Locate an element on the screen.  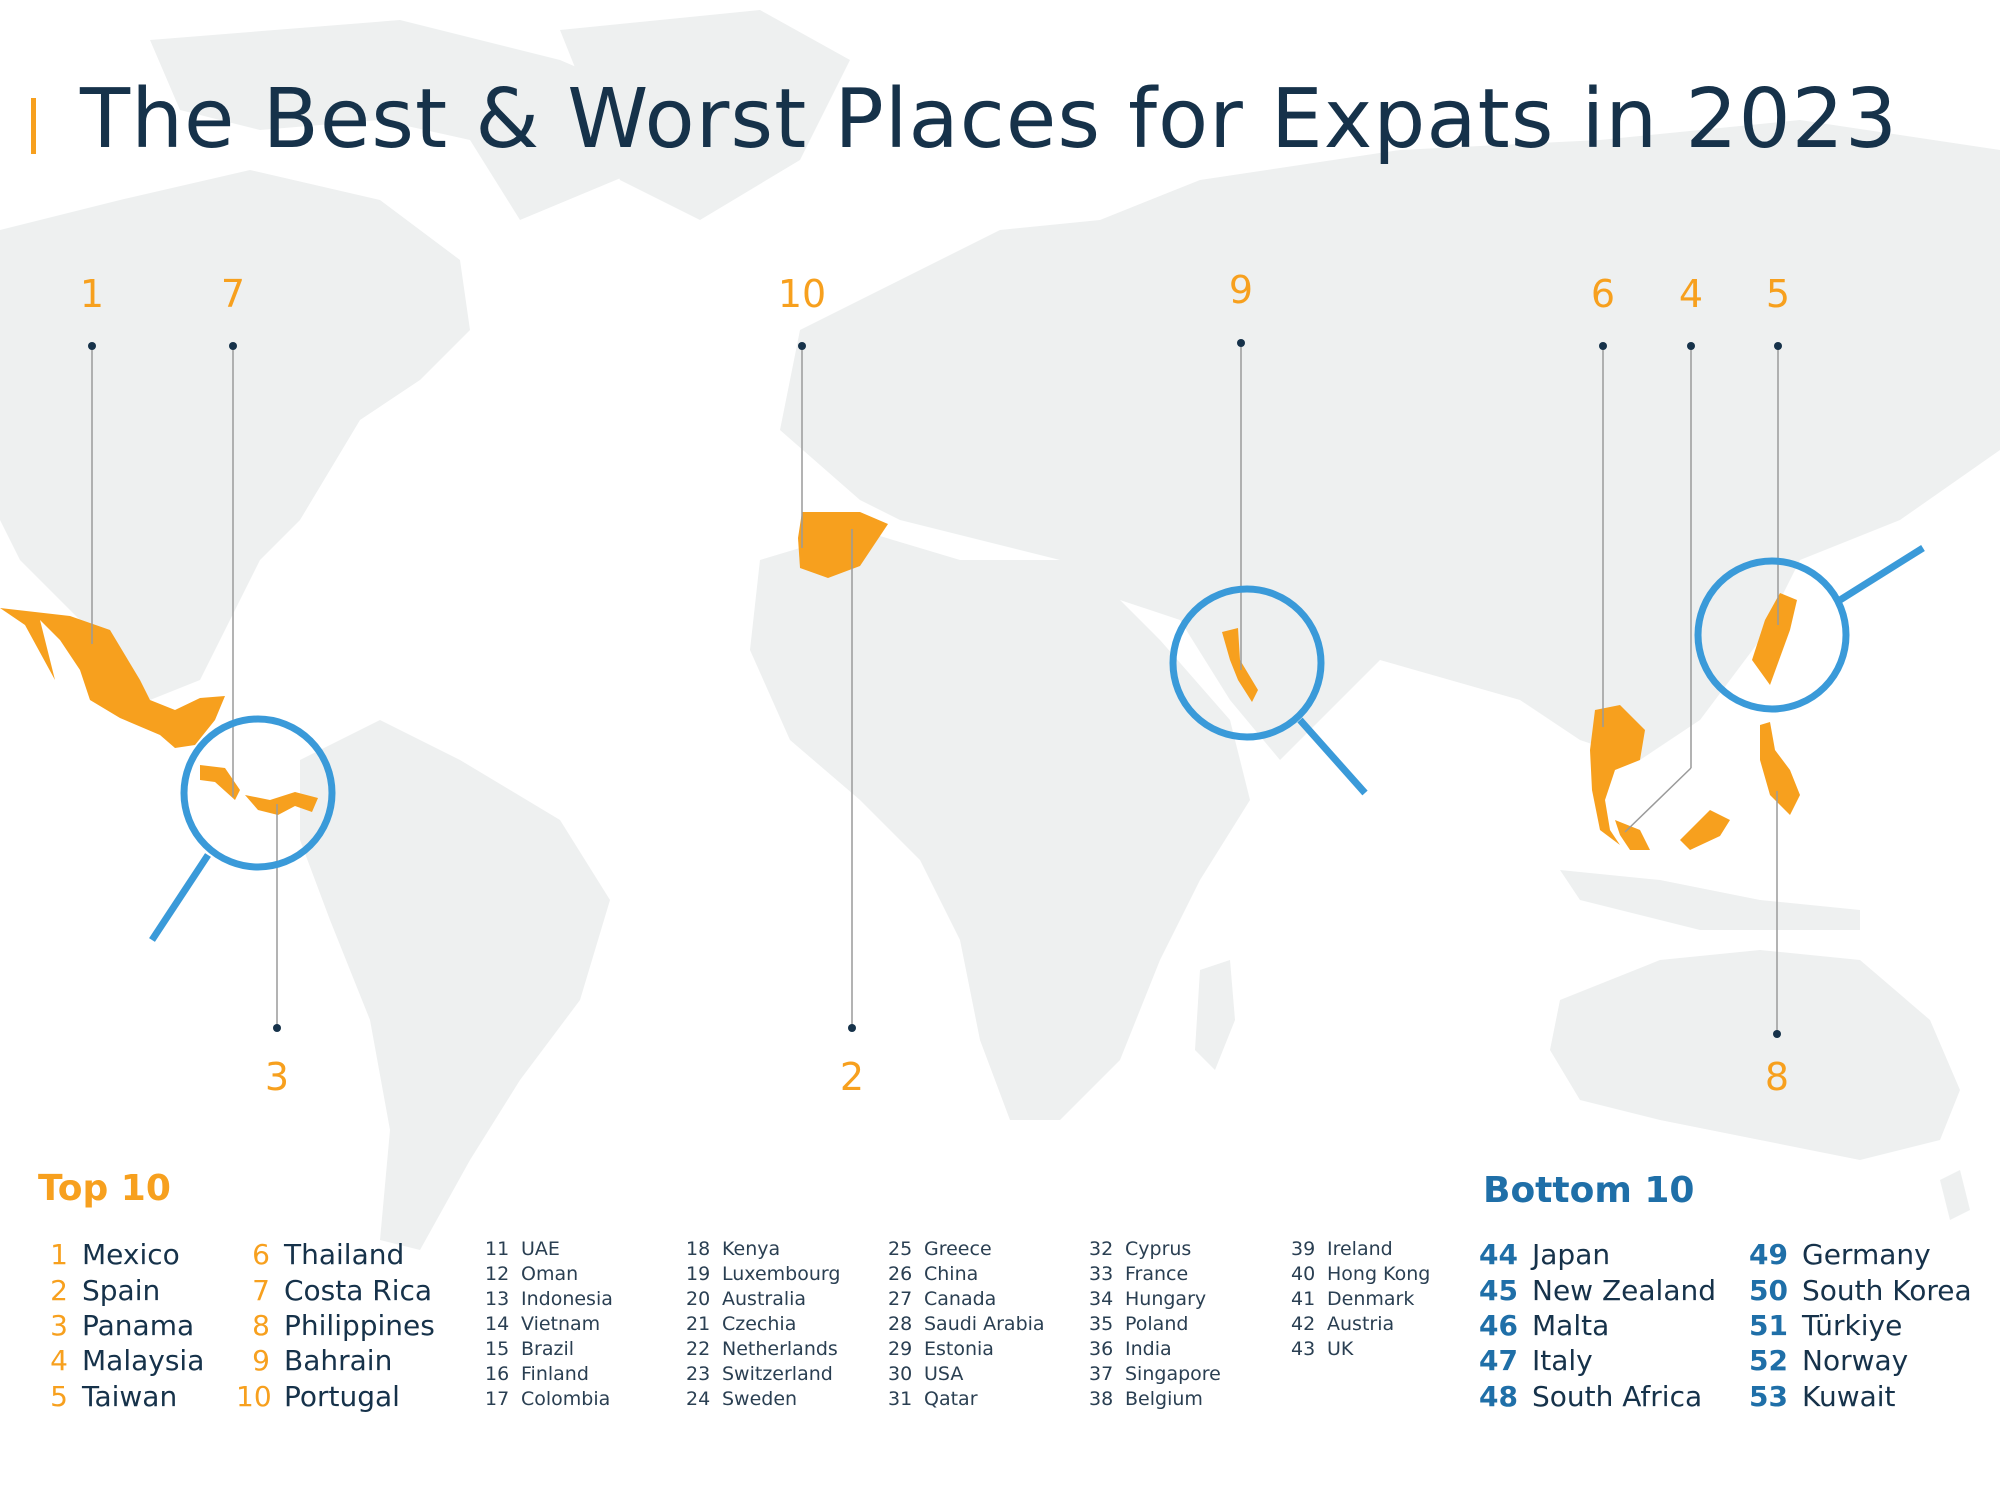
bottom10-item: 48 South Africa is located at coordinates (1589, 1396).